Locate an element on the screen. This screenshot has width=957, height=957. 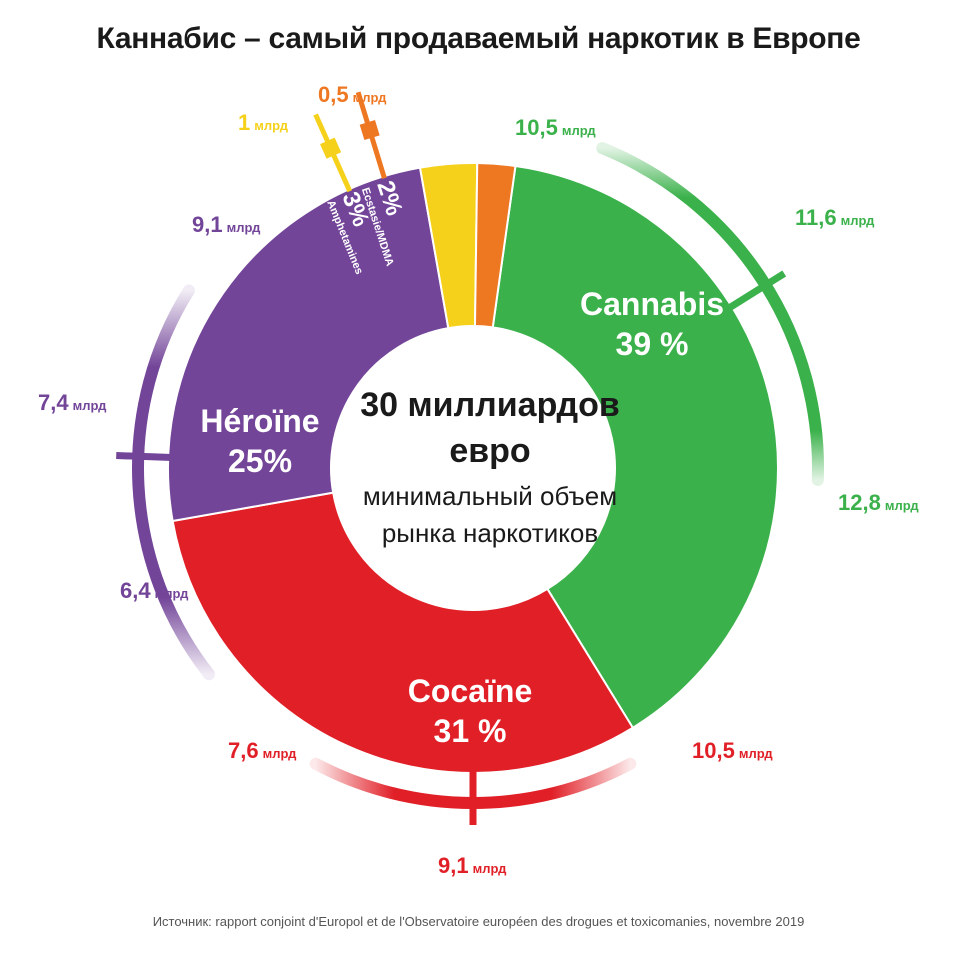
range-label-cannabis-mid: 11,6 млрд is located at coordinates (835, 217).